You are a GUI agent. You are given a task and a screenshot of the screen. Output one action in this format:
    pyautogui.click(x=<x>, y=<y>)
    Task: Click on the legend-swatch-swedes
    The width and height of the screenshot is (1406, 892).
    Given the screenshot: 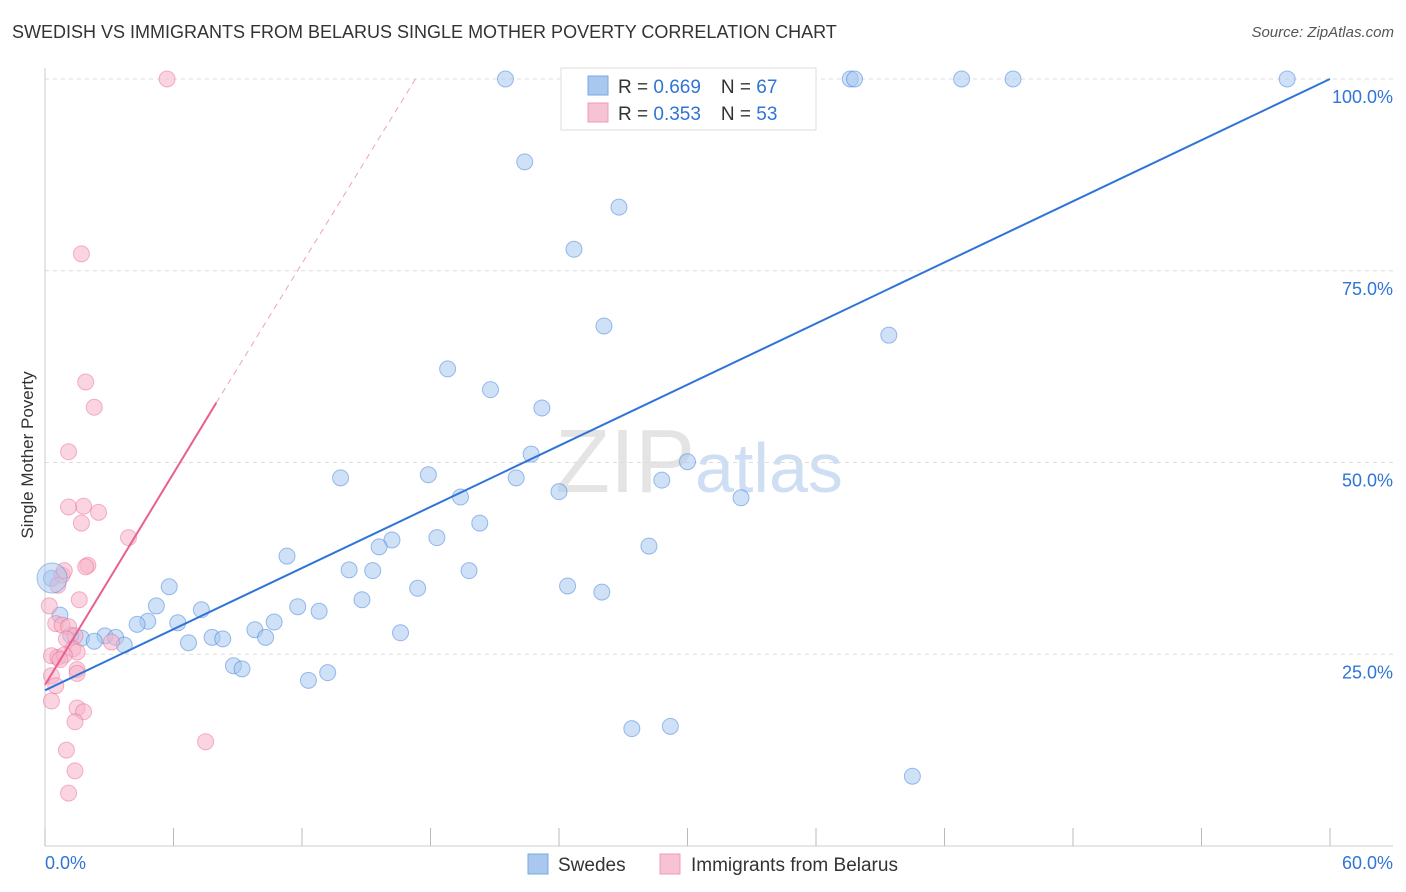 What is the action you would take?
    pyautogui.click(x=598, y=85)
    